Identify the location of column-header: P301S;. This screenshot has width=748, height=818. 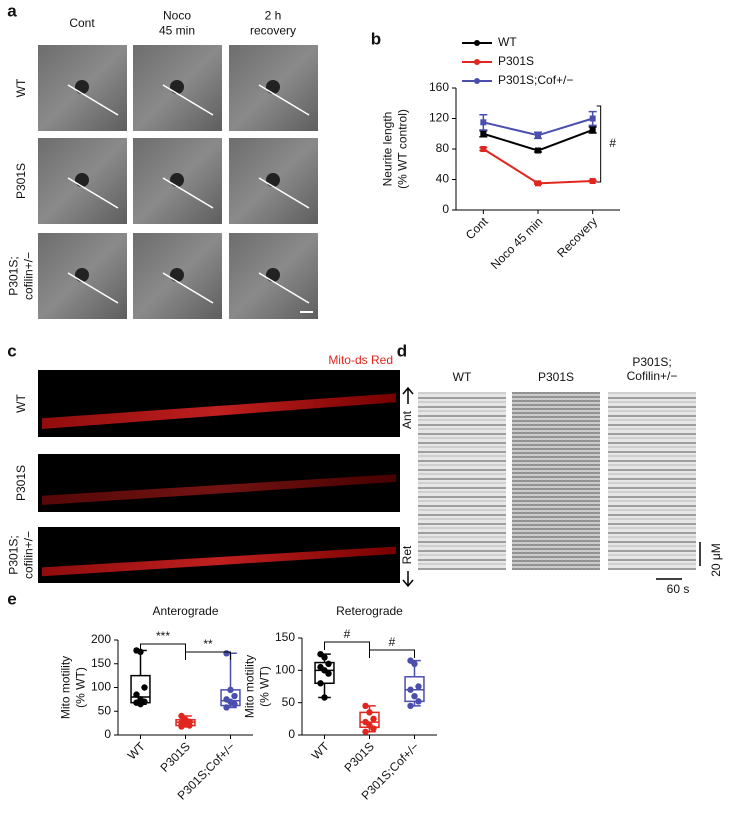
(651, 362).